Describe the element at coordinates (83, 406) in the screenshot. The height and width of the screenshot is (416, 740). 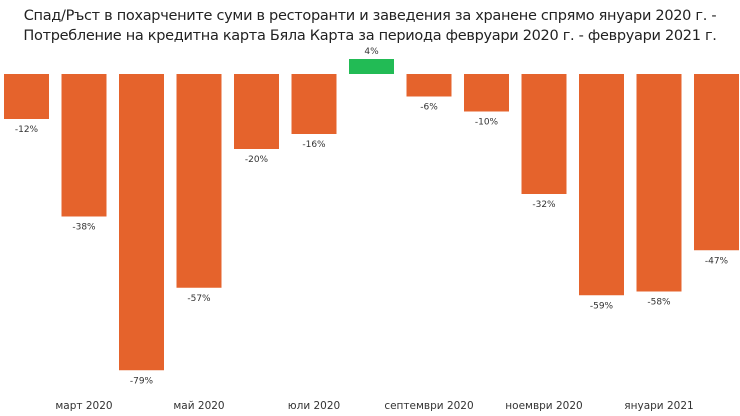
I see `x-tick-label: март 2020` at that location.